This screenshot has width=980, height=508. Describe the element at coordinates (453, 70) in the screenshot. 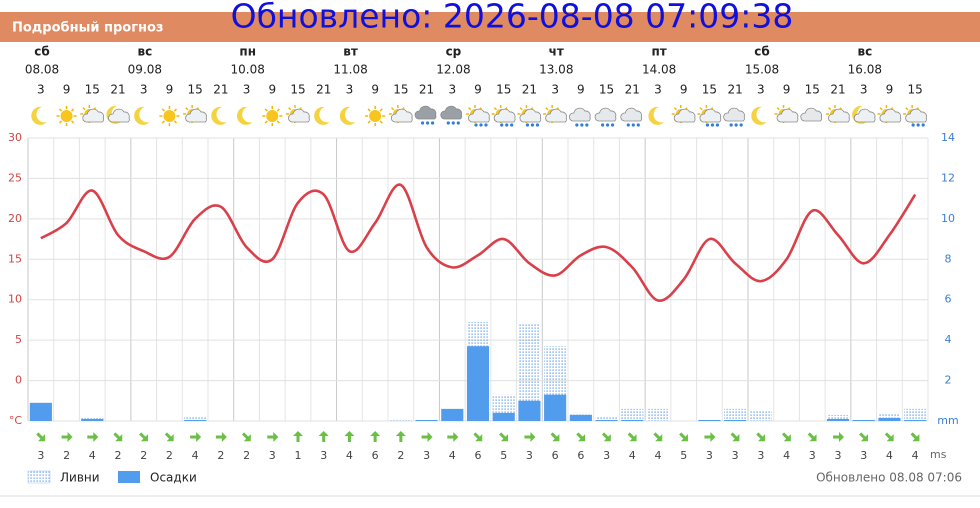

I see `day-date: 12.08` at that location.